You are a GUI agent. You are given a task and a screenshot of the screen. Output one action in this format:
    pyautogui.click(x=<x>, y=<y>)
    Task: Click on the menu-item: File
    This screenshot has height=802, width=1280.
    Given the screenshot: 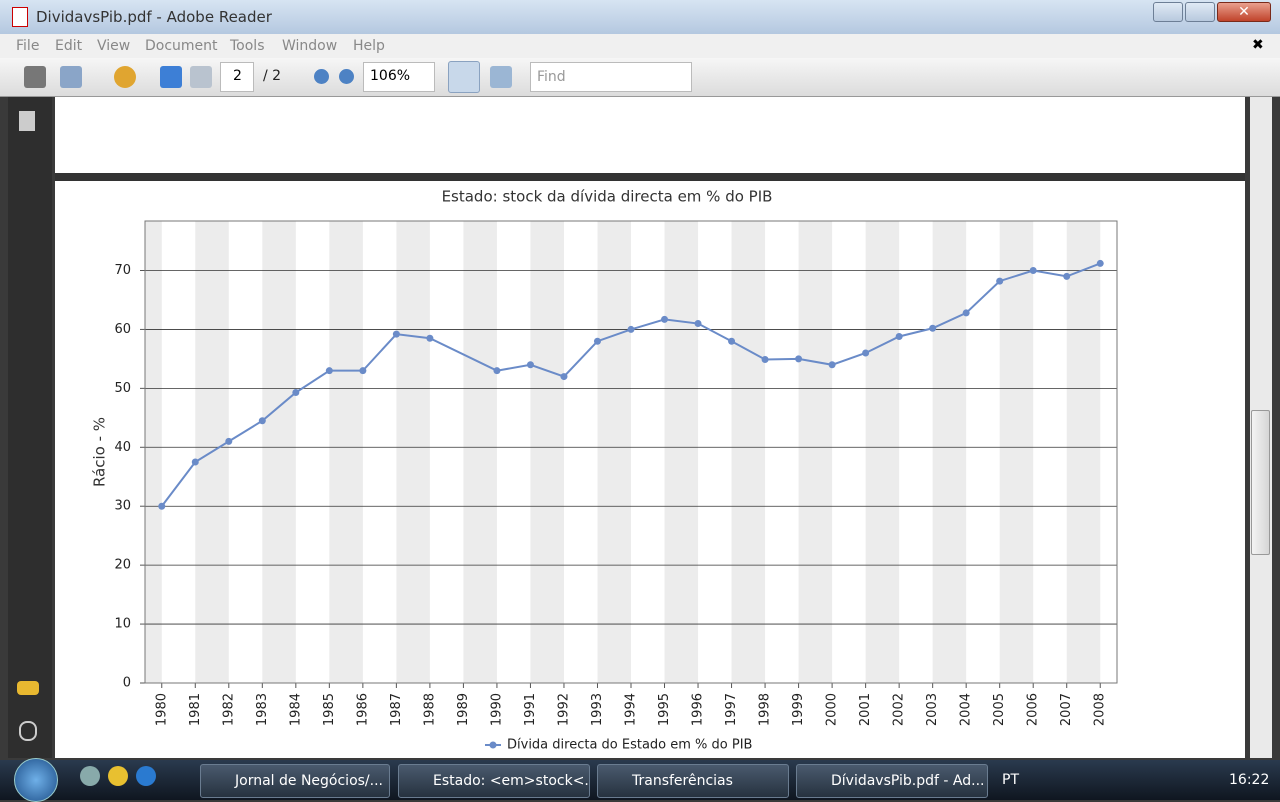 What is the action you would take?
    pyautogui.click(x=28, y=46)
    